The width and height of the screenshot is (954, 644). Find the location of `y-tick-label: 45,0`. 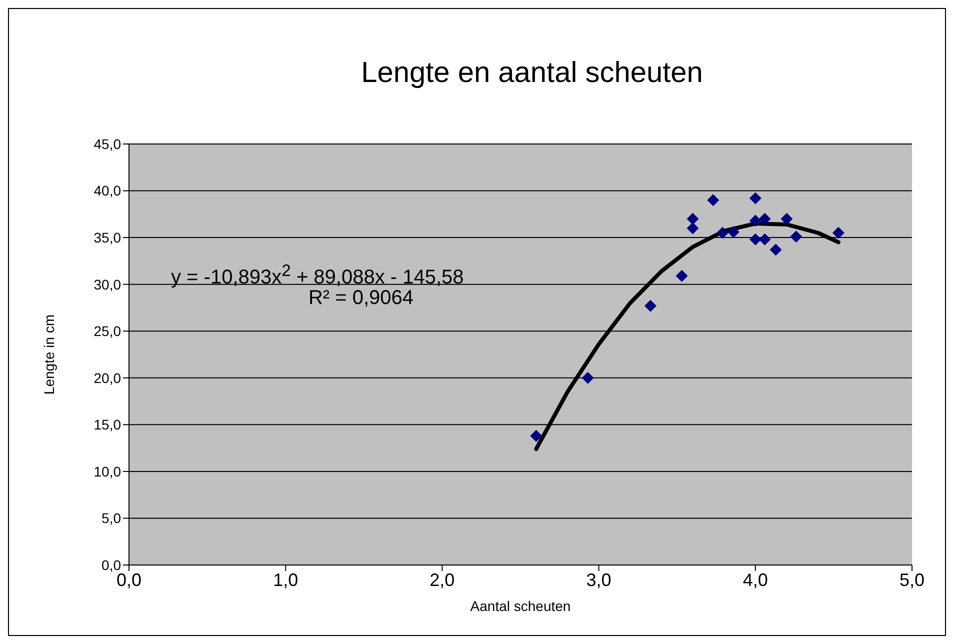

y-tick-label: 45,0 is located at coordinates (108, 144).